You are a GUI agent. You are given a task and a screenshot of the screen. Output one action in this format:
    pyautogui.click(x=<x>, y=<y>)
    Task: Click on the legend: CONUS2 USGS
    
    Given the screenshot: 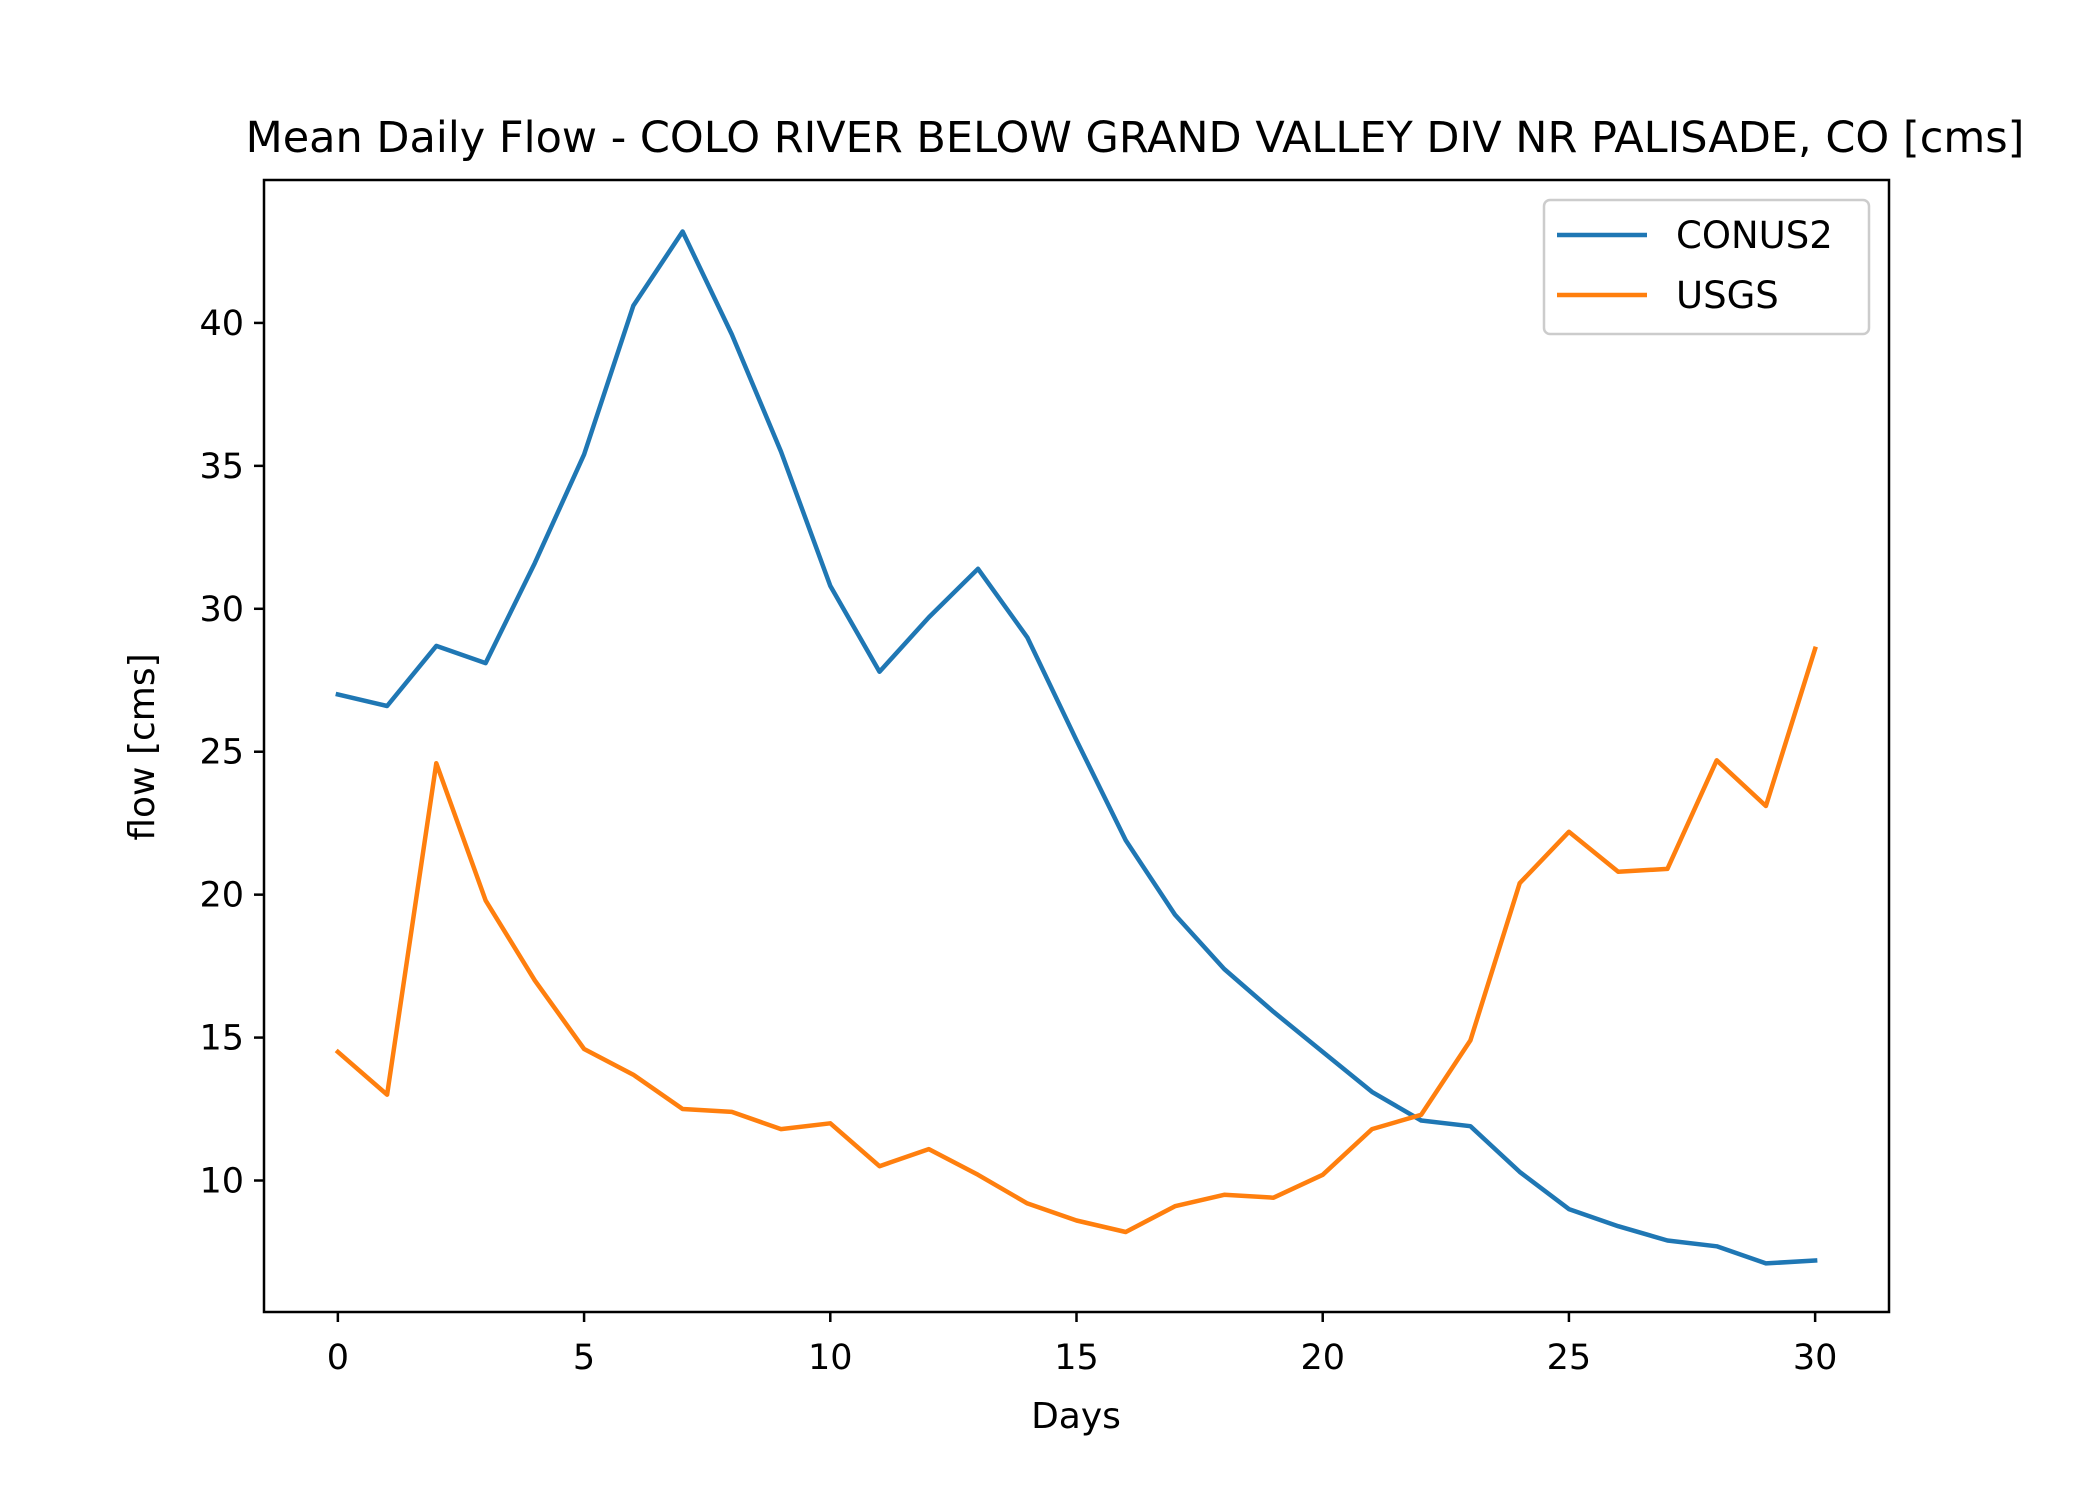 What is the action you would take?
    pyautogui.click(x=1706, y=267)
    